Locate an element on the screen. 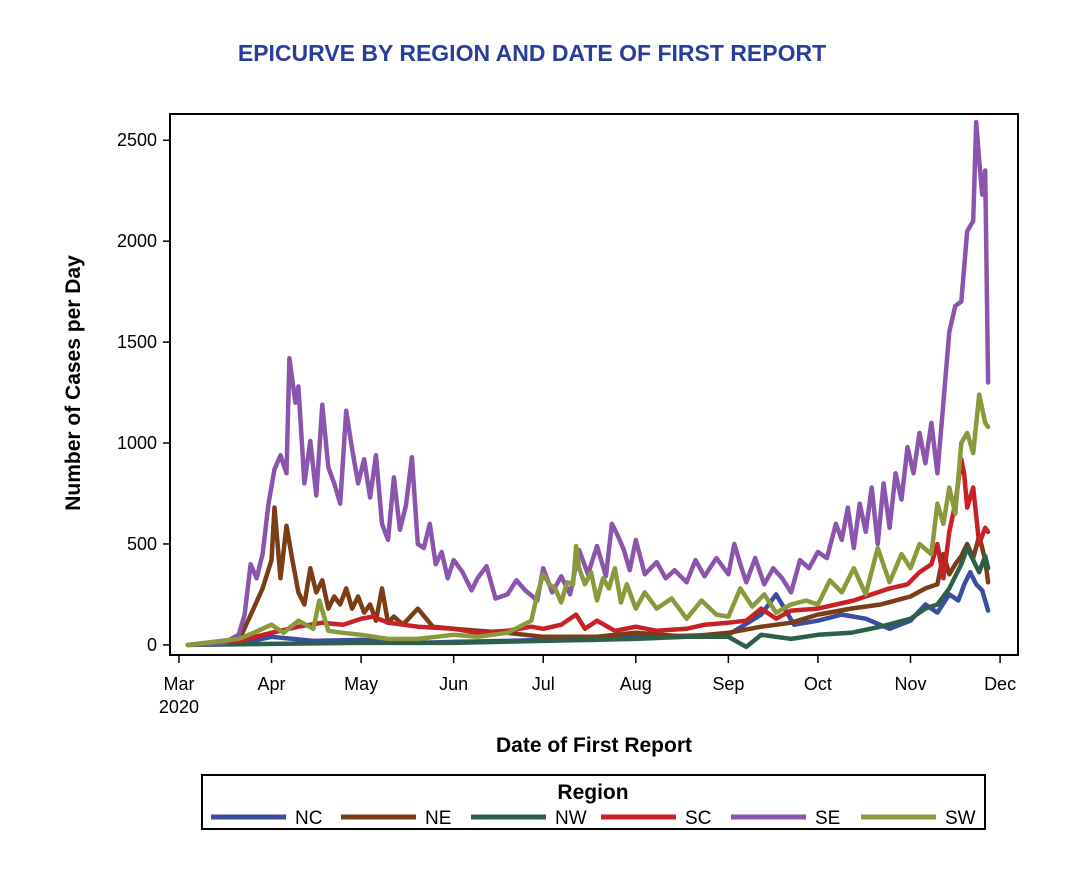 This screenshot has height=872, width=1092. x-tick-label: Sep is located at coordinates (728, 684).